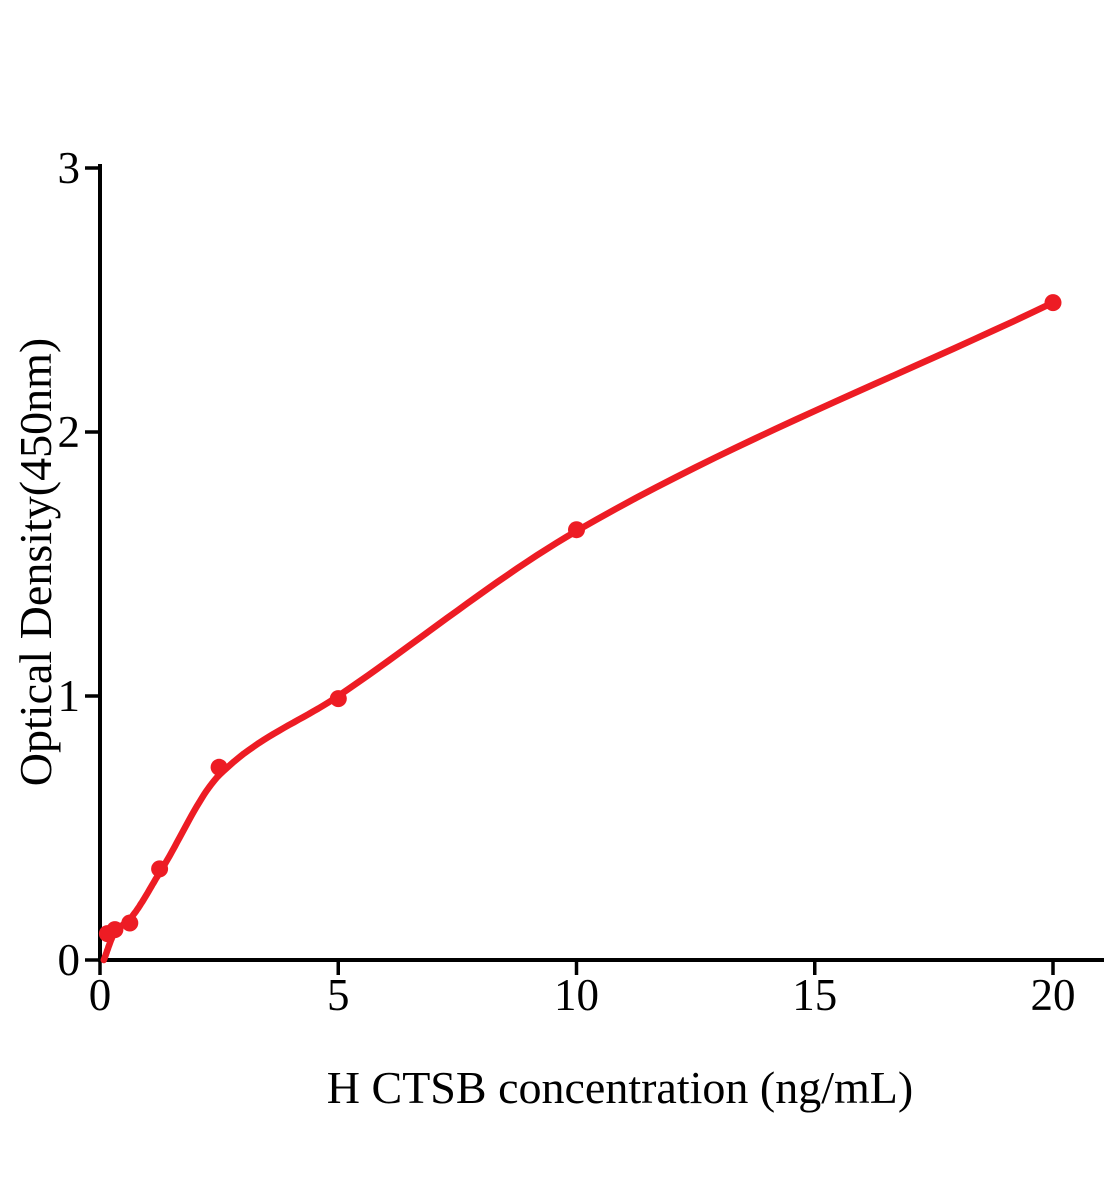  I want to click on x-tick-label: 15, so click(814, 995).